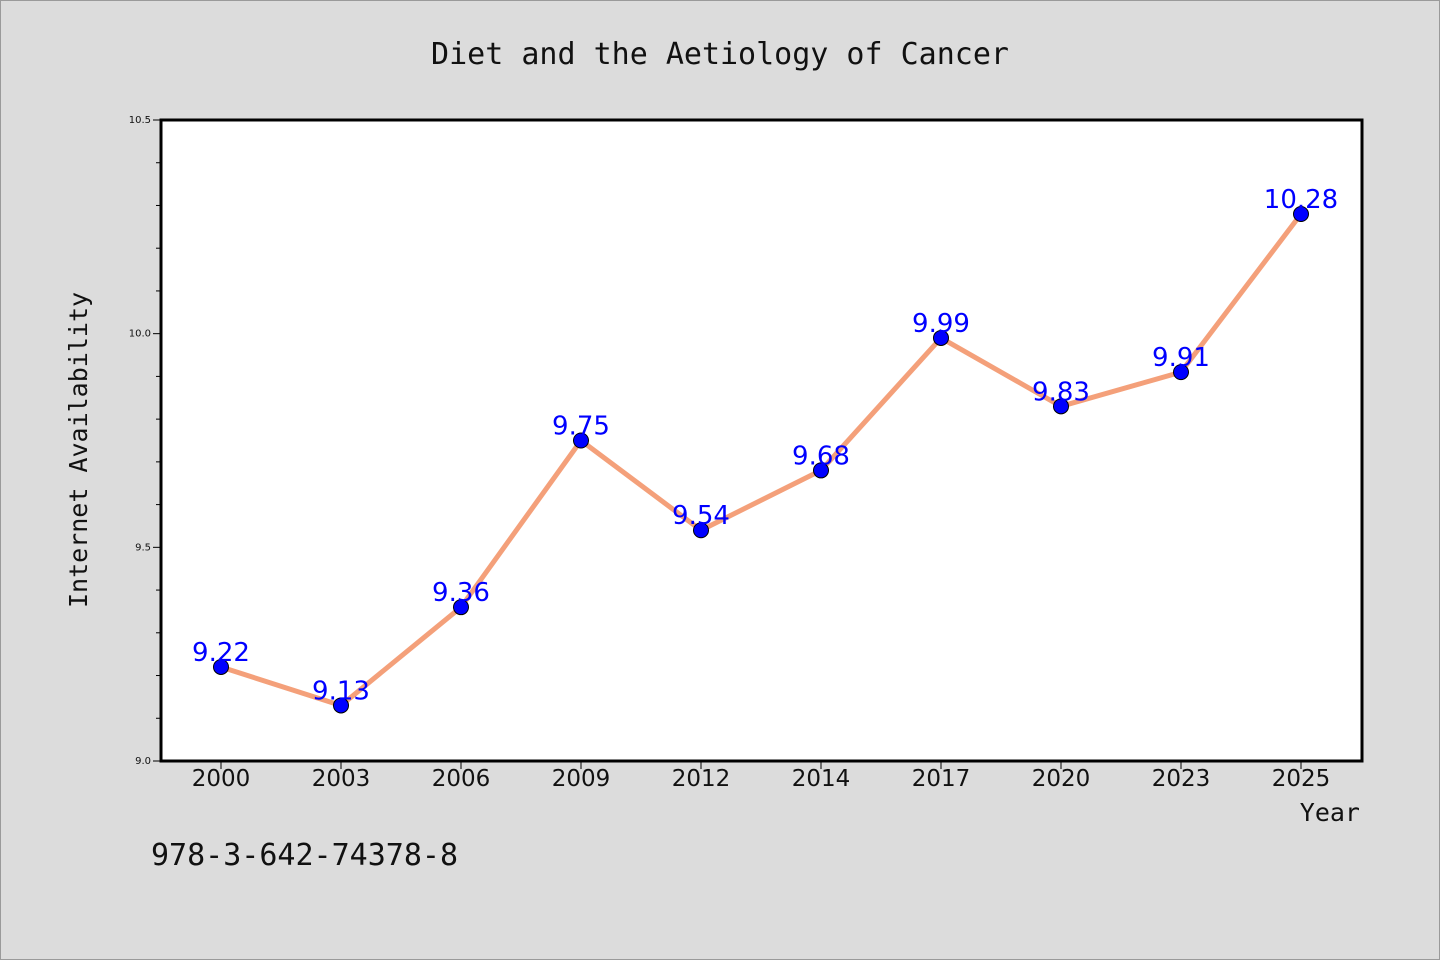 This screenshot has width=1440, height=960. I want to click on data-label: 9.83, so click(1061, 392).